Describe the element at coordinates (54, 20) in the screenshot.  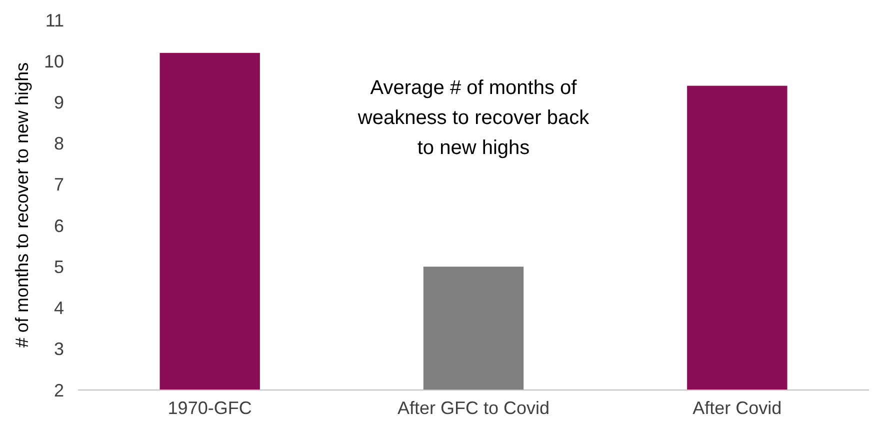
I see `y-tick-label: 11` at that location.